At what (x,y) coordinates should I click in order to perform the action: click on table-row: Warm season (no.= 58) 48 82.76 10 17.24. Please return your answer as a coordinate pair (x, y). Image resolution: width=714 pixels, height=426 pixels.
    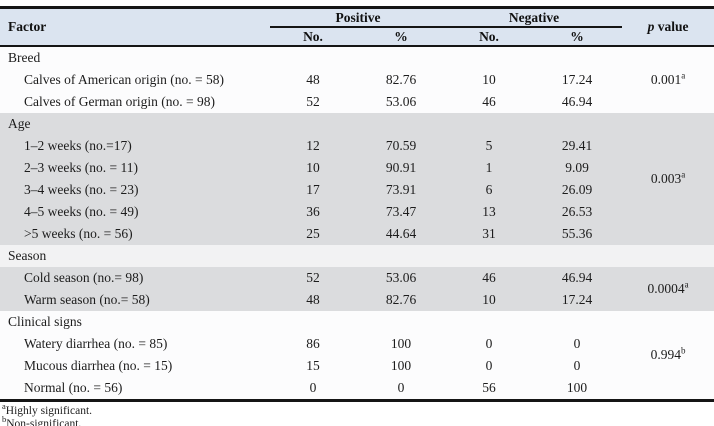
    Looking at the image, I should click on (357, 300).